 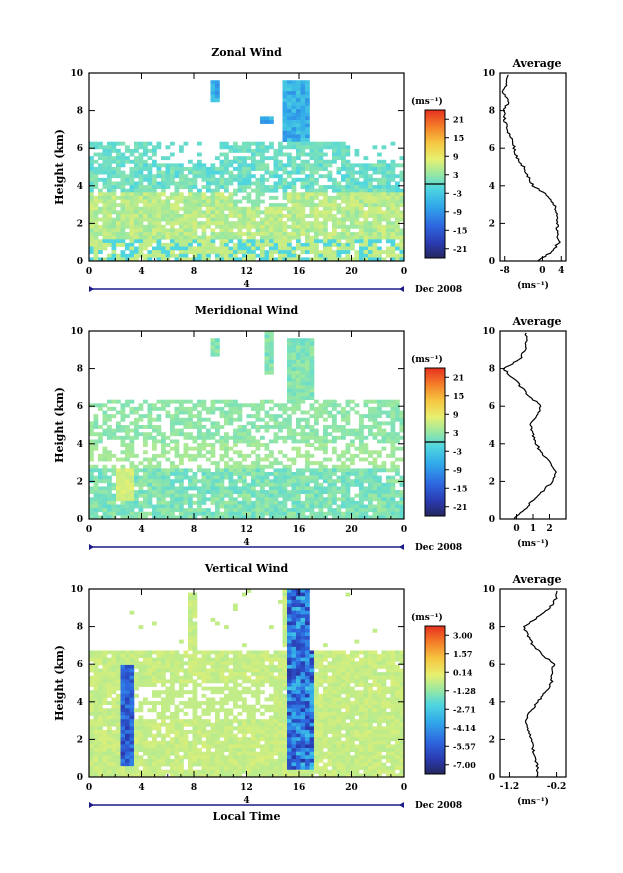 What do you see at coordinates (247, 171) in the screenshot?
I see `heatmap-field` at bounding box center [247, 171].